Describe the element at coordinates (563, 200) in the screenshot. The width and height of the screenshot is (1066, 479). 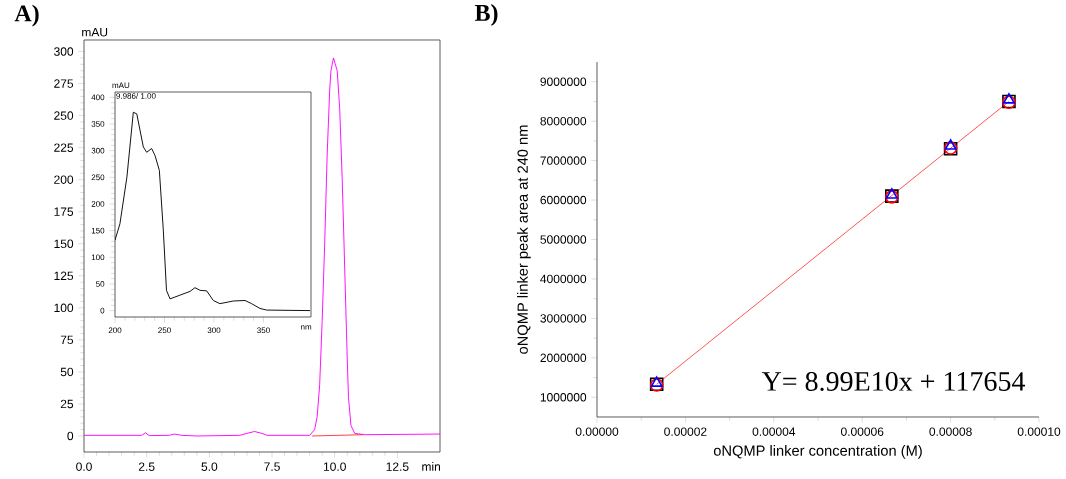
I see `y-tick-label: 6000000` at that location.